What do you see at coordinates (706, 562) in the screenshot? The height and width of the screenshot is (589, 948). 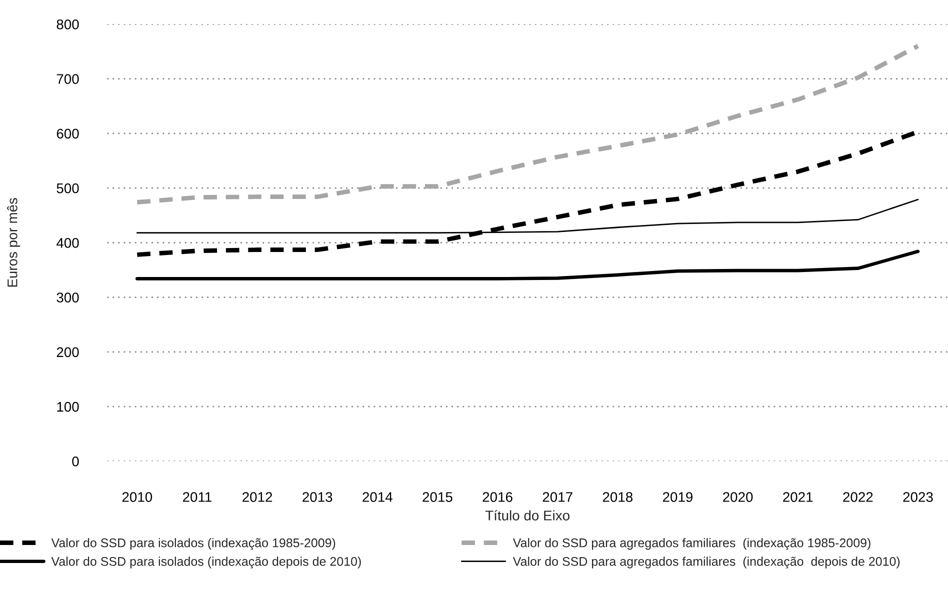 I see `legend-label: Valor do SSD para agregados familiares (indexação depois de 2010)` at bounding box center [706, 562].